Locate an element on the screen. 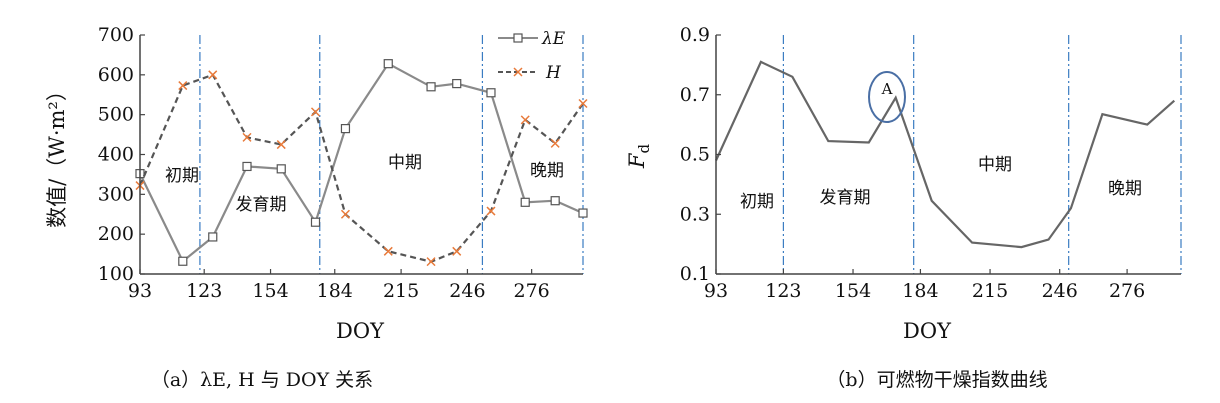  y-tick-label-1: 0.3 is located at coordinates (695, 214).